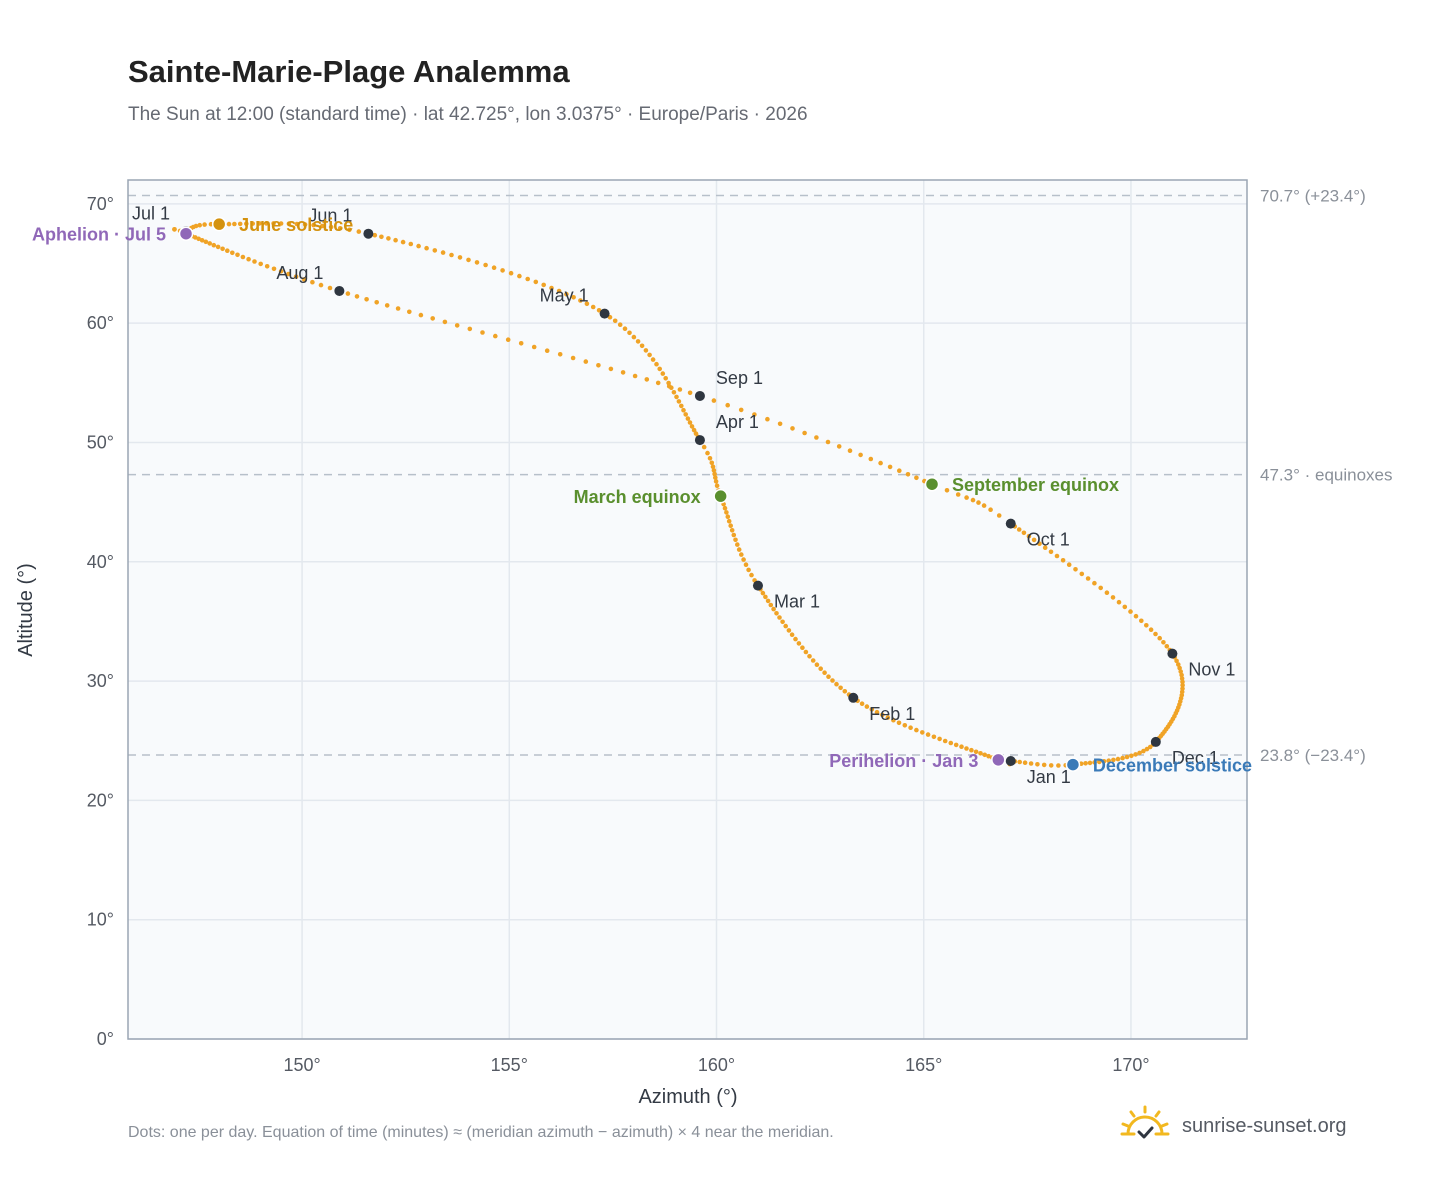  I want to click on month-marker-label: Sep 1, so click(739, 378).